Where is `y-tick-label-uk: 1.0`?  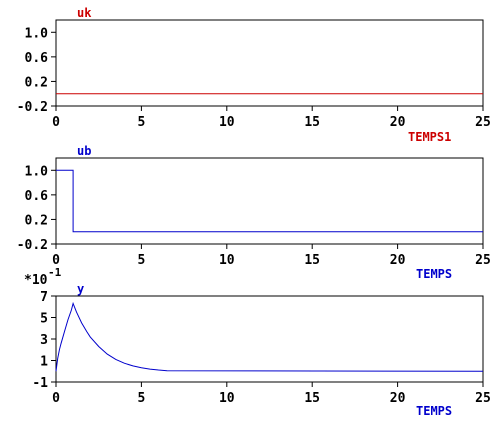
y-tick-label-uk: 1.0 is located at coordinates (37, 33).